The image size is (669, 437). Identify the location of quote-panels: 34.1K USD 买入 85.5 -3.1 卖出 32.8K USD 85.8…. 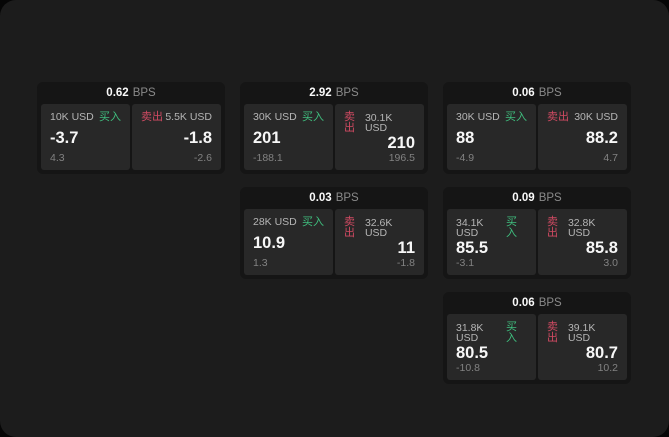
(537, 242).